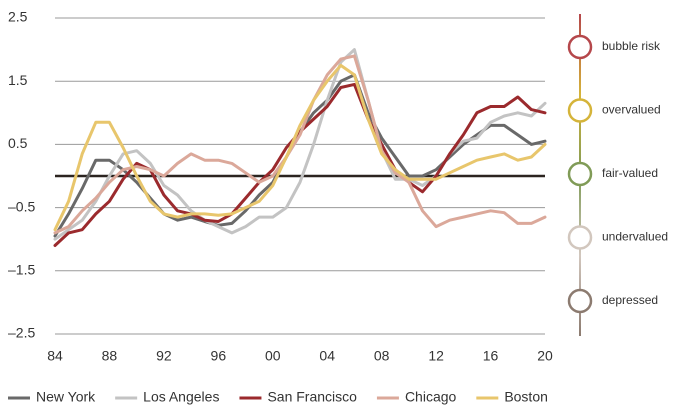 The width and height of the screenshot is (673, 408). I want to click on x-tick-label: 16, so click(491, 356).